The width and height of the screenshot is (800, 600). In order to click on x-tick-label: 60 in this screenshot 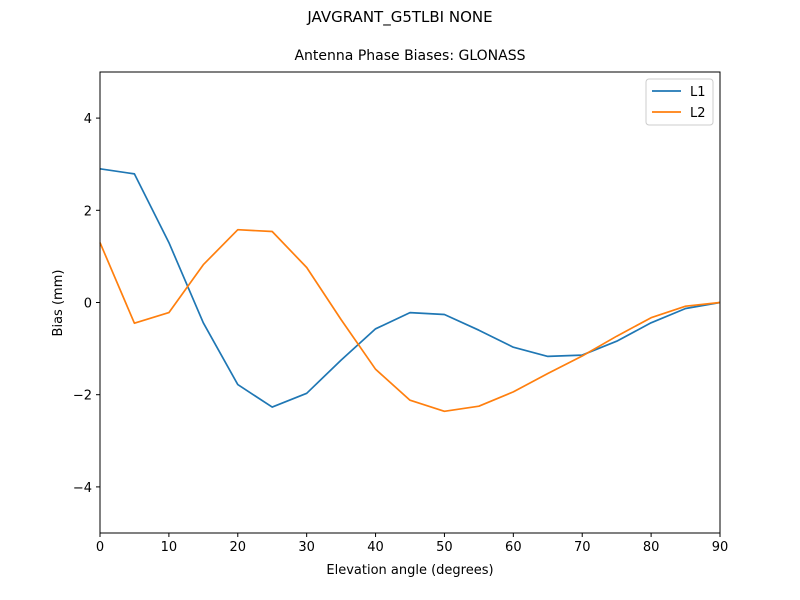, I will do `click(513, 547)`.